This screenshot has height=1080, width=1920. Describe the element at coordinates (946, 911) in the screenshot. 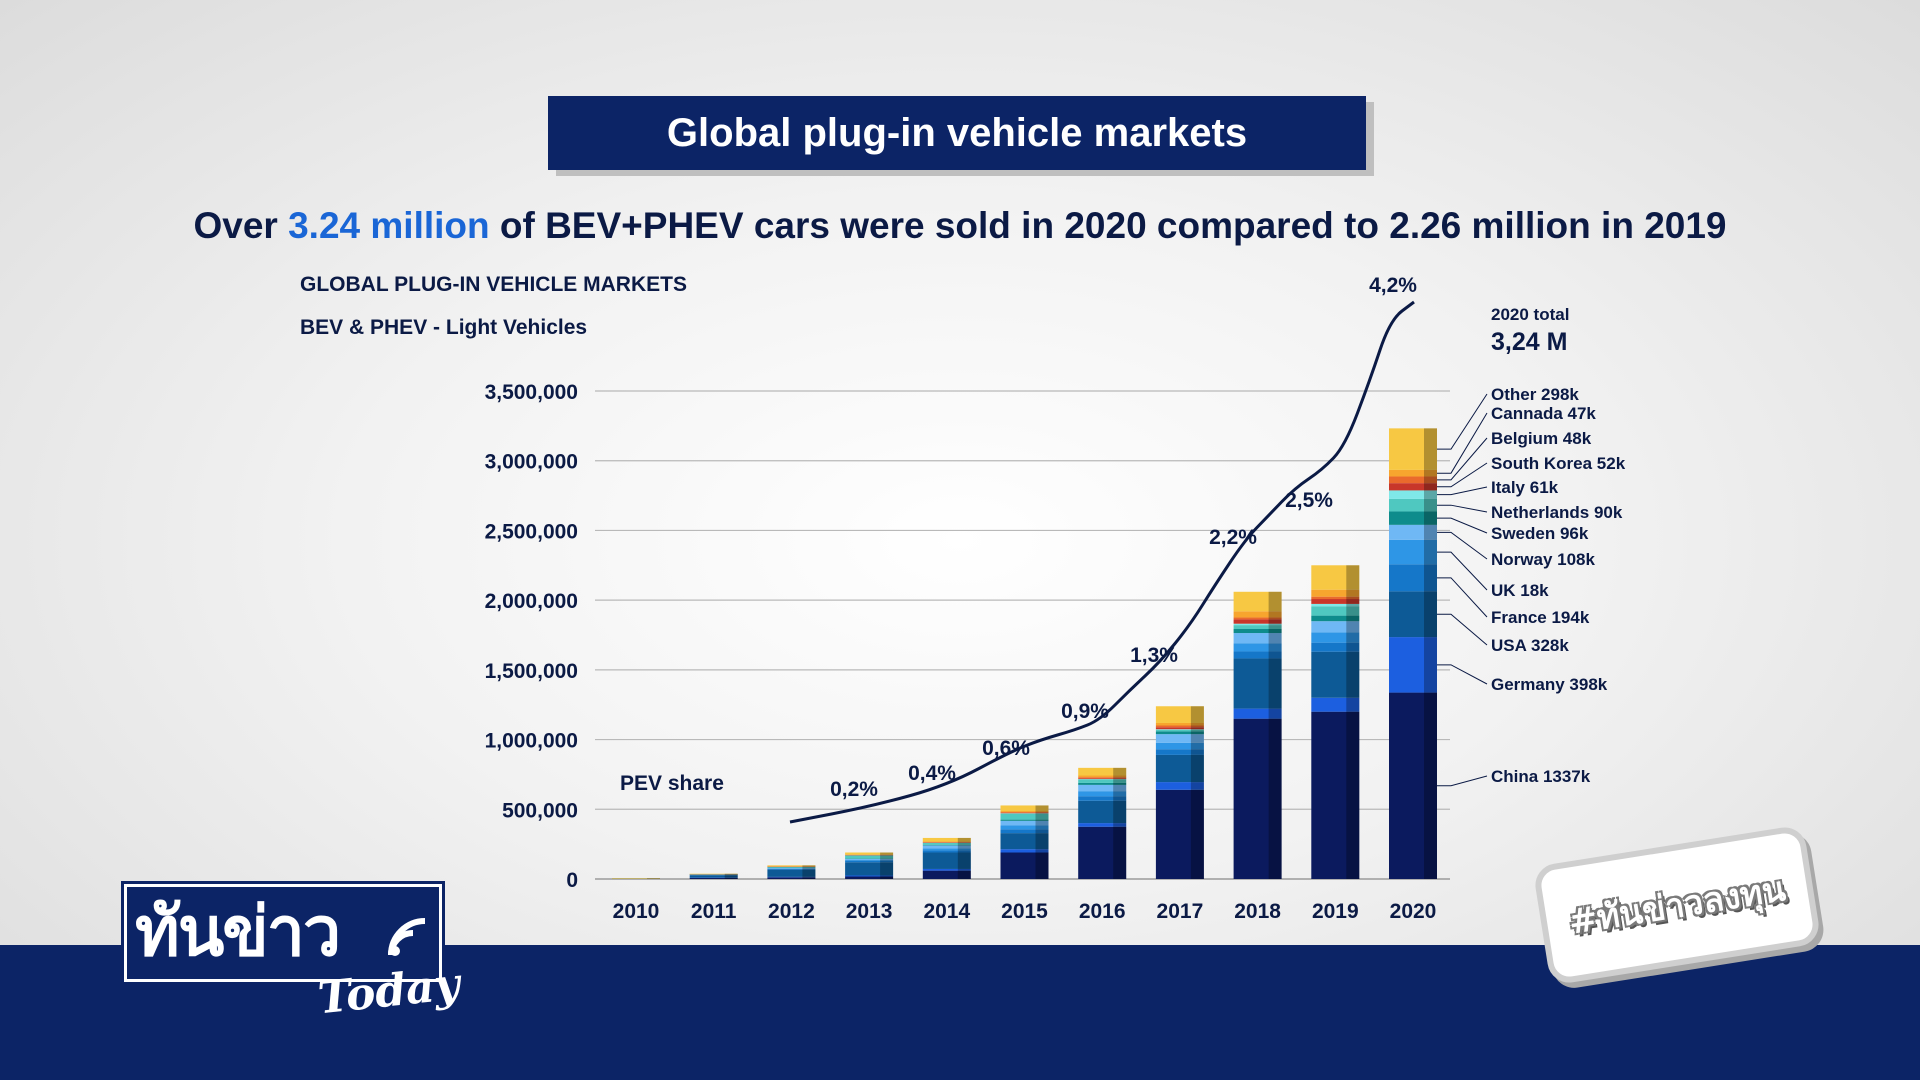

I see `x-tick-label: 2014` at that location.